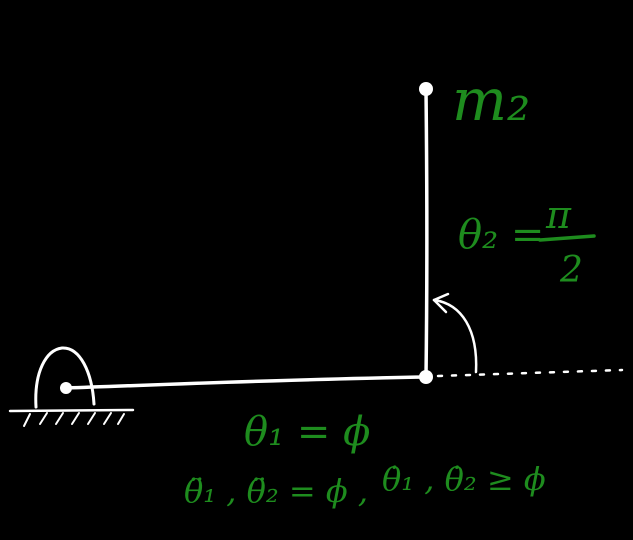  I want to click on theta2-angle-arrow, so click(455, 333).